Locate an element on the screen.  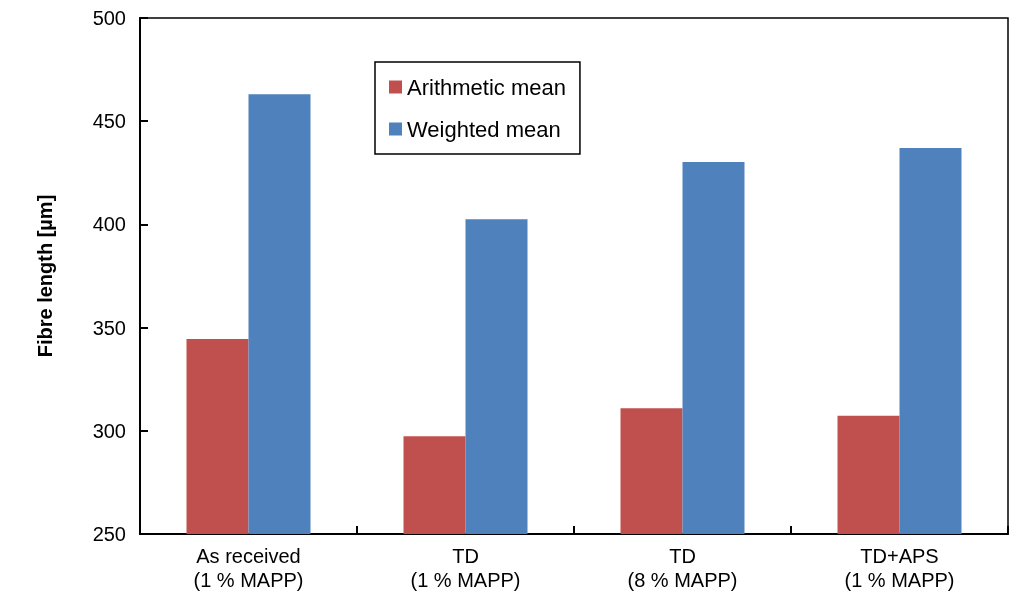
y-tick-label: 450 is located at coordinates (109, 121).